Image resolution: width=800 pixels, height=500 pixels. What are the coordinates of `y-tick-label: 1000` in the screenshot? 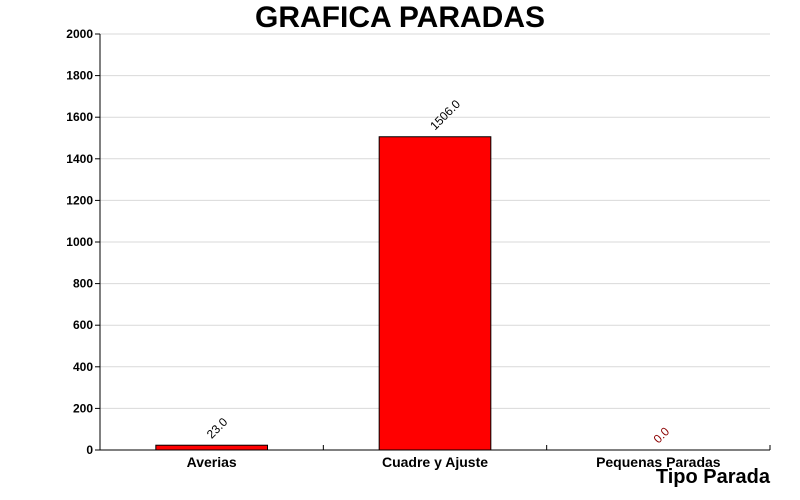 It's located at (79, 242).